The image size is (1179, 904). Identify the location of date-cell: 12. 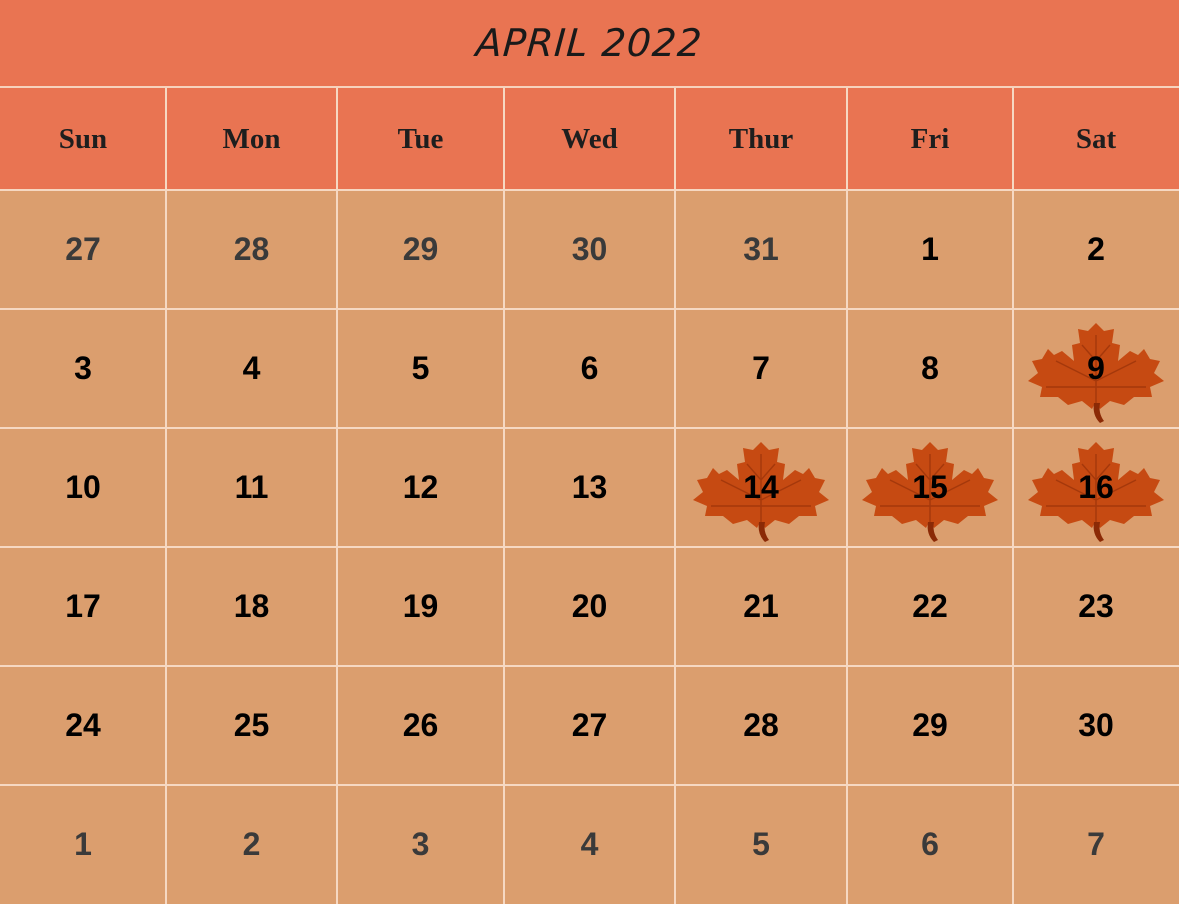
(420, 487).